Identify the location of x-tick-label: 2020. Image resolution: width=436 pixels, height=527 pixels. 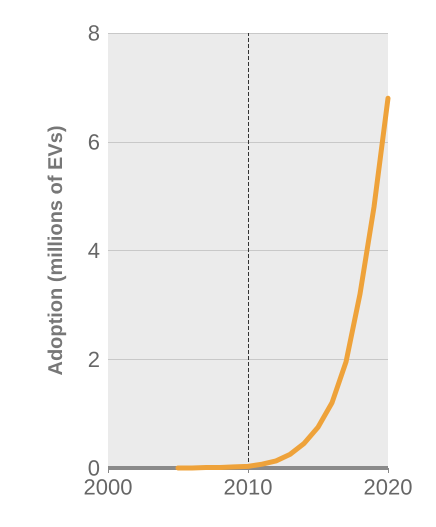
(388, 487).